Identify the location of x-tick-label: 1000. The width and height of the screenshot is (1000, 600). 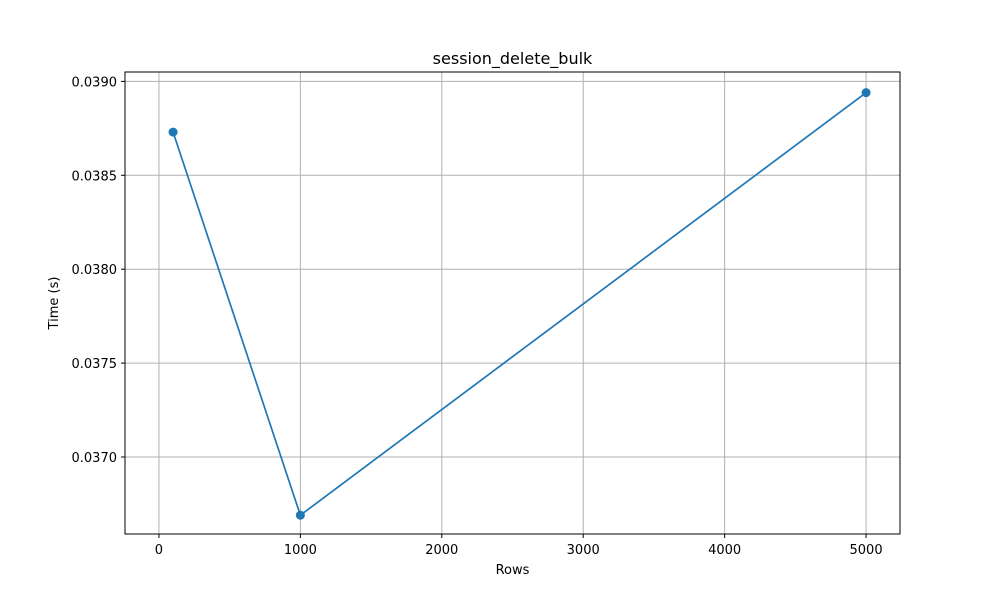
(300, 550).